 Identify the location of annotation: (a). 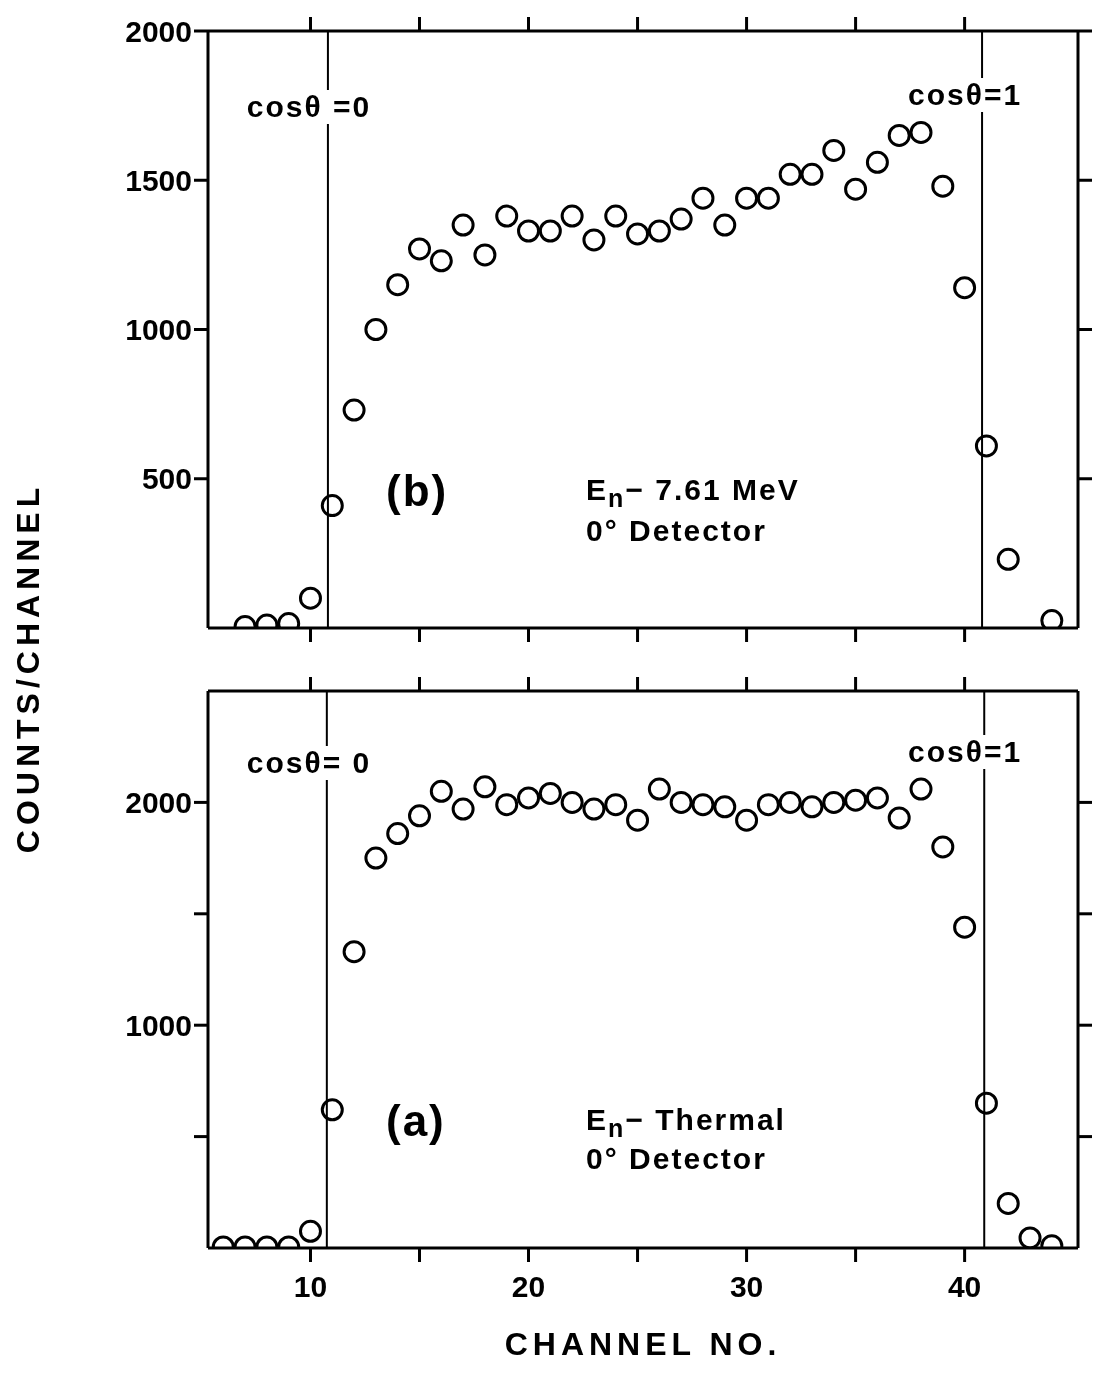
(416, 1121).